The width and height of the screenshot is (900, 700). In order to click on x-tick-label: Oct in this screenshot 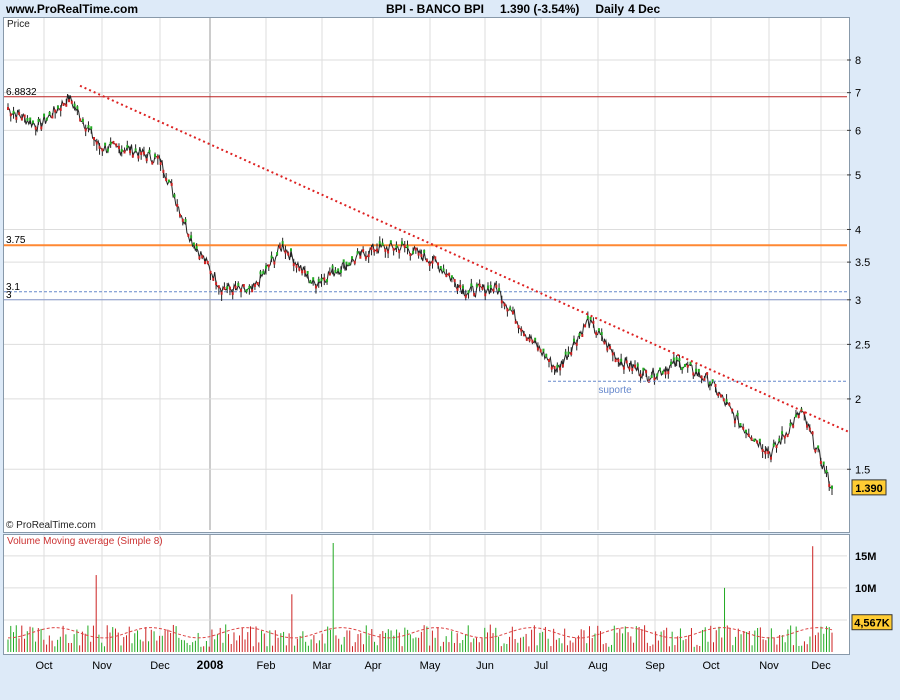, I will do `click(710, 666)`.